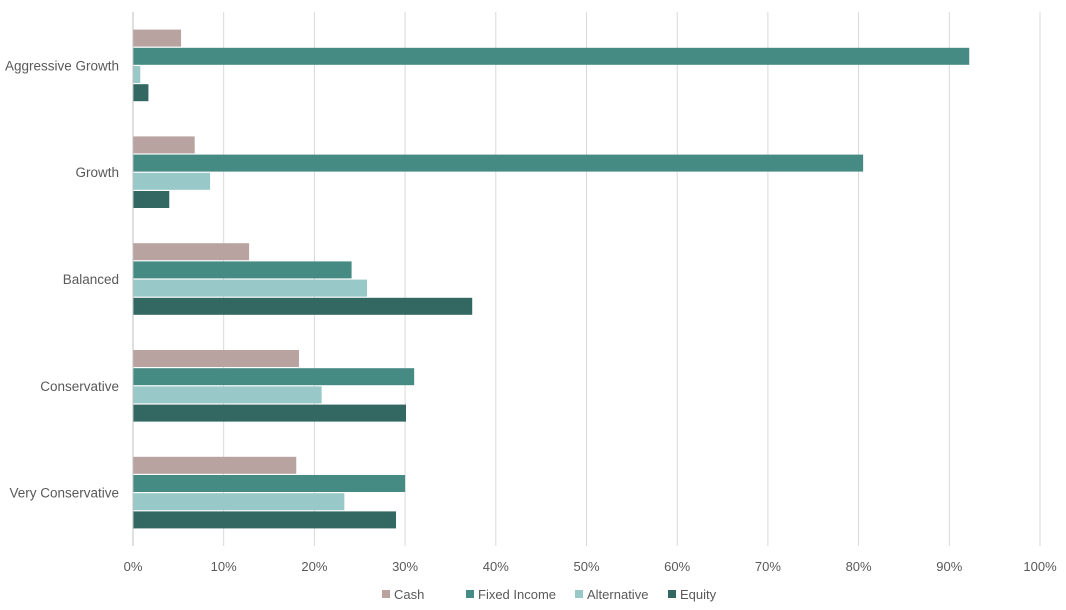 This screenshot has height=610, width=1066. I want to click on legend-item: Cash, so click(403, 594).